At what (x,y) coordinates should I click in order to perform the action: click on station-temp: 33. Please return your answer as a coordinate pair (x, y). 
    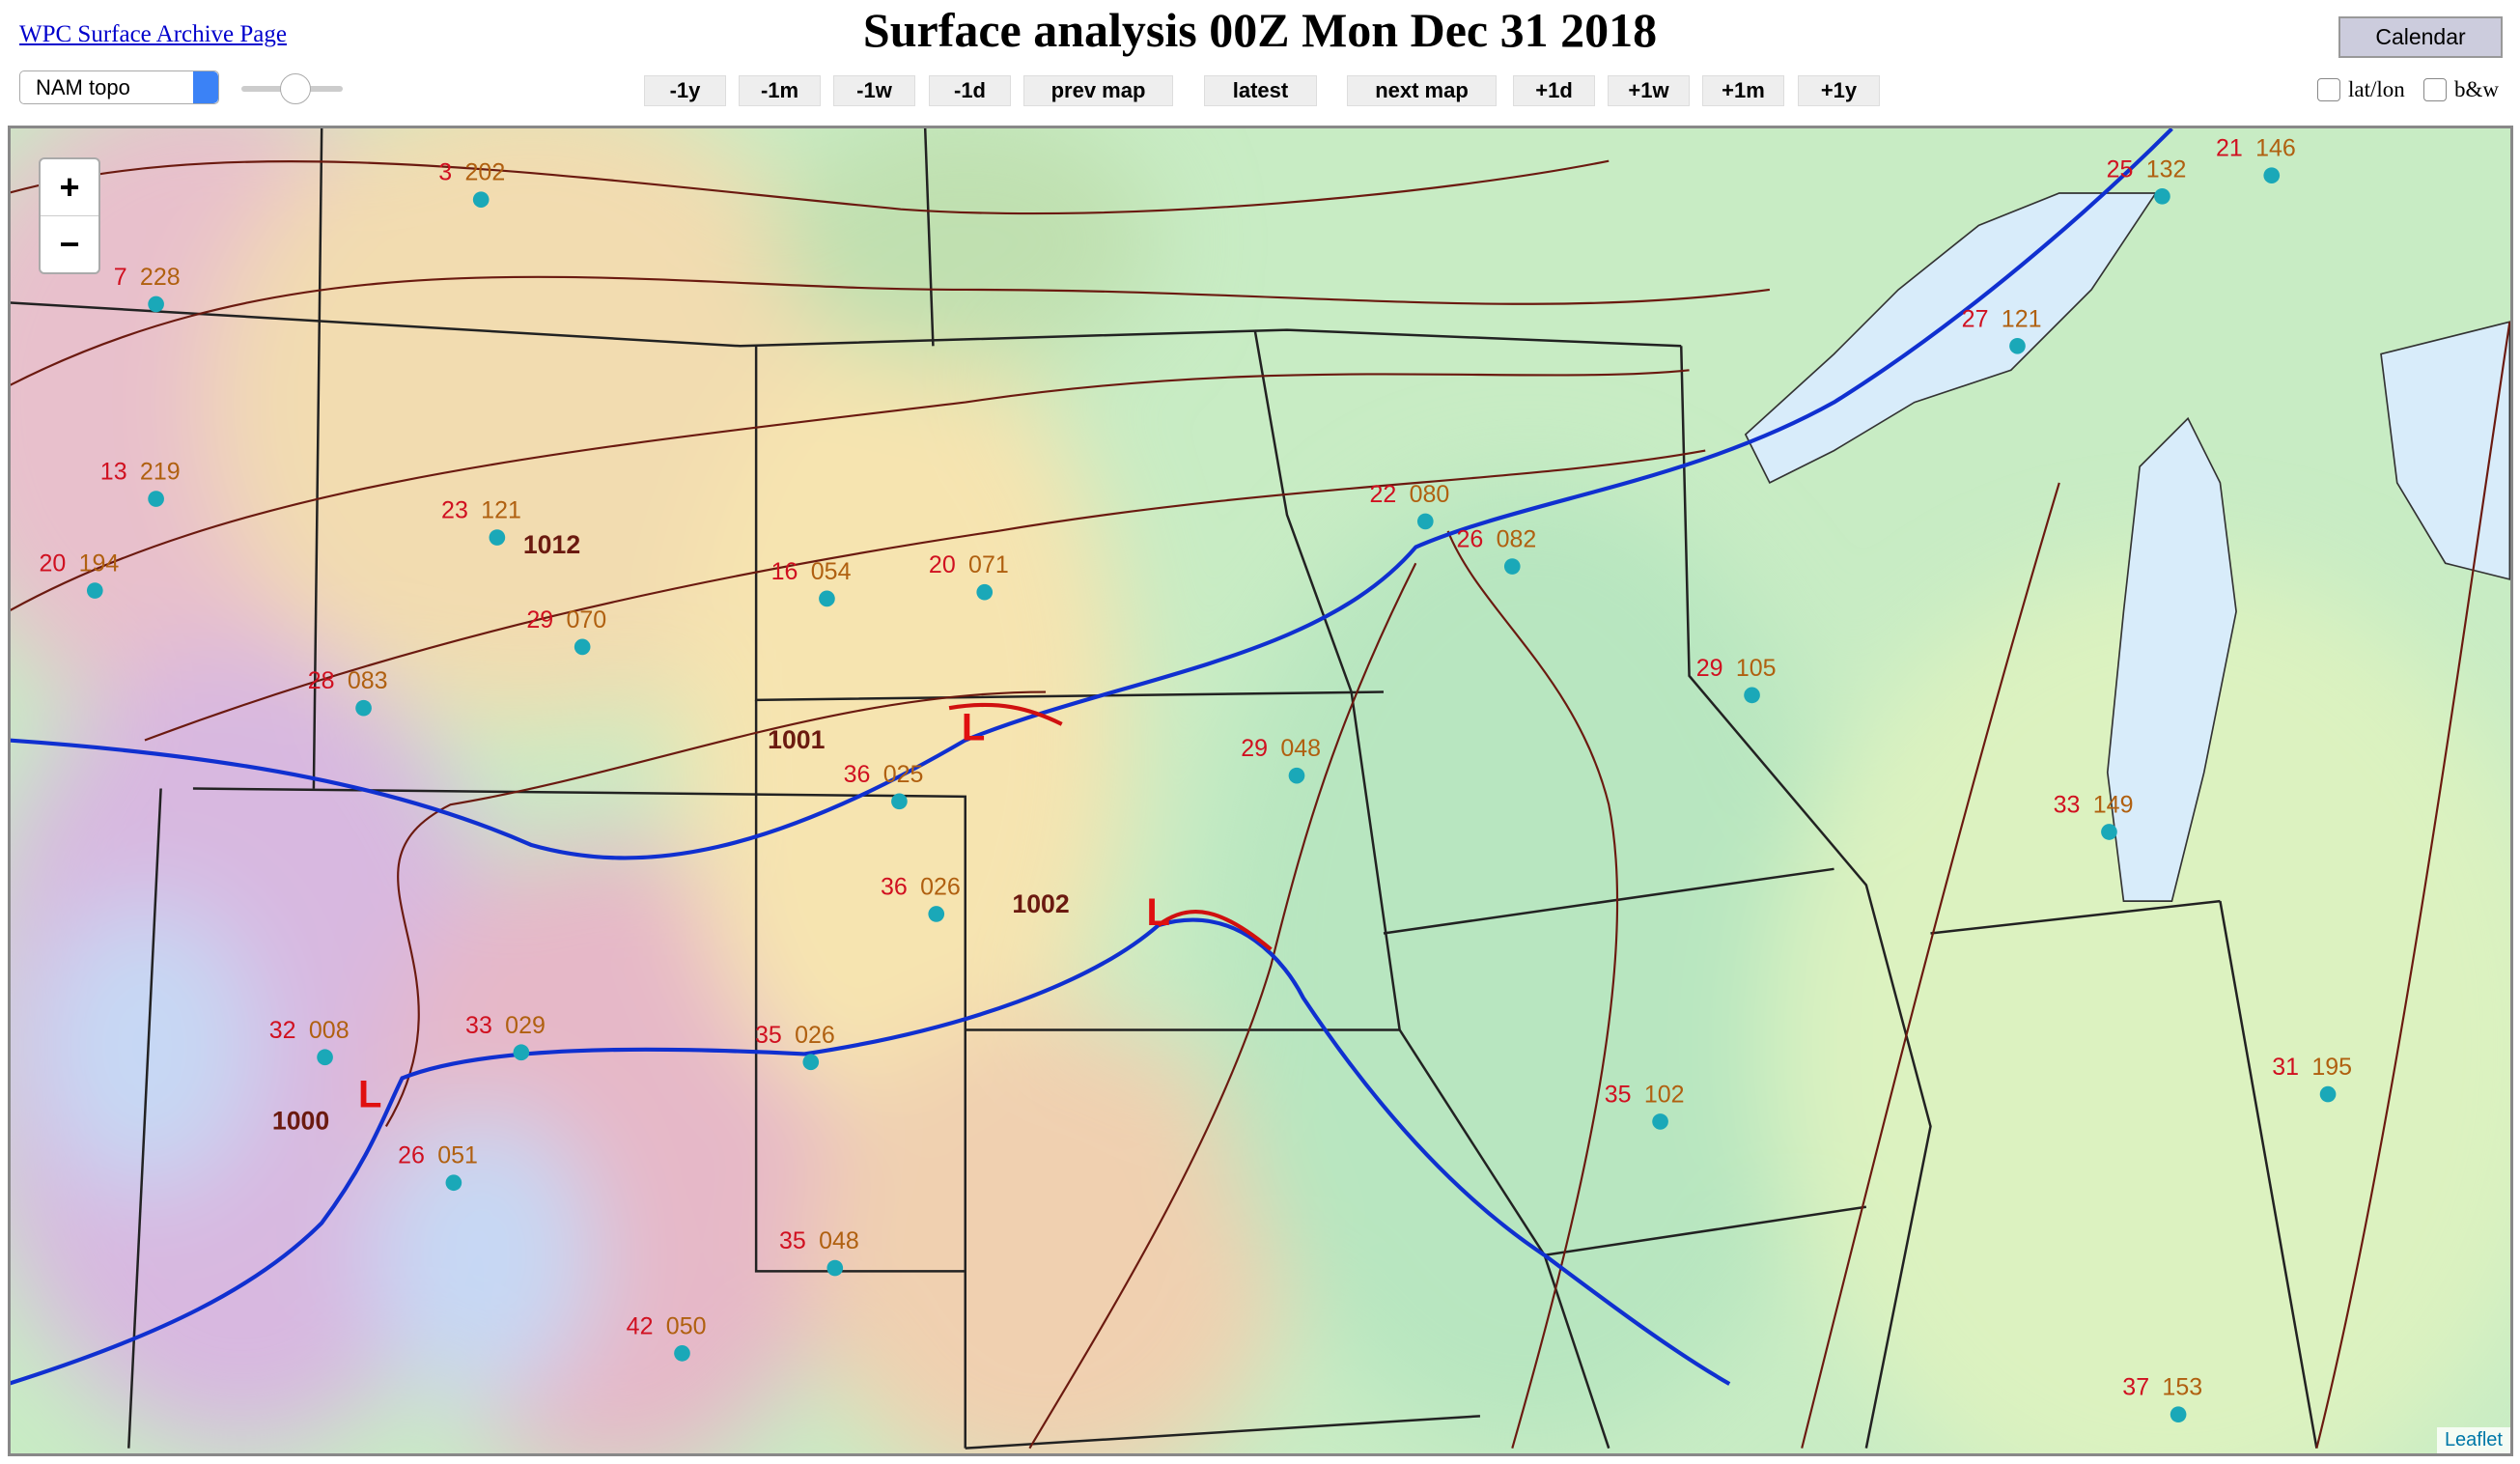
    Looking at the image, I should click on (479, 1025).